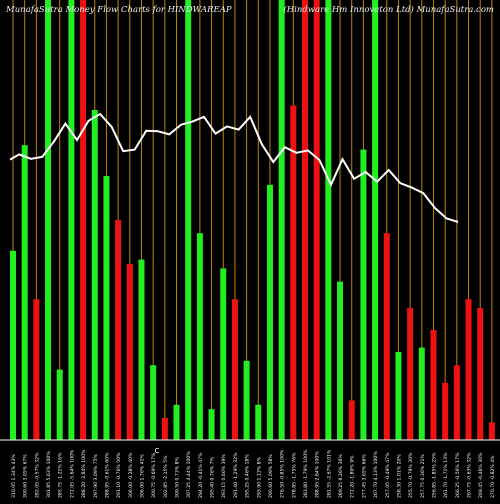 The image size is (500, 504). What do you see at coordinates (224, 476) in the screenshot?
I see `x-tick-label: 293.15 0.60% 39%` at bounding box center [224, 476].